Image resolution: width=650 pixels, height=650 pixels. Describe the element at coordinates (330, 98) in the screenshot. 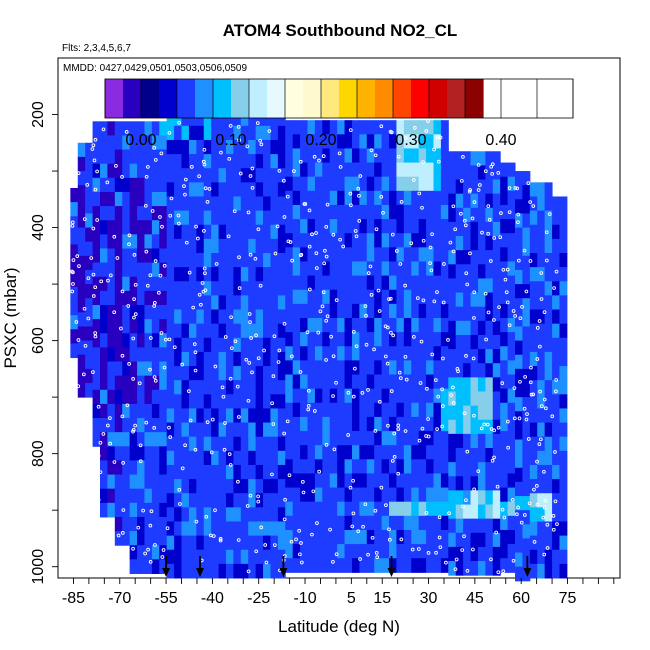

I see `colorbar-swatch` at that location.